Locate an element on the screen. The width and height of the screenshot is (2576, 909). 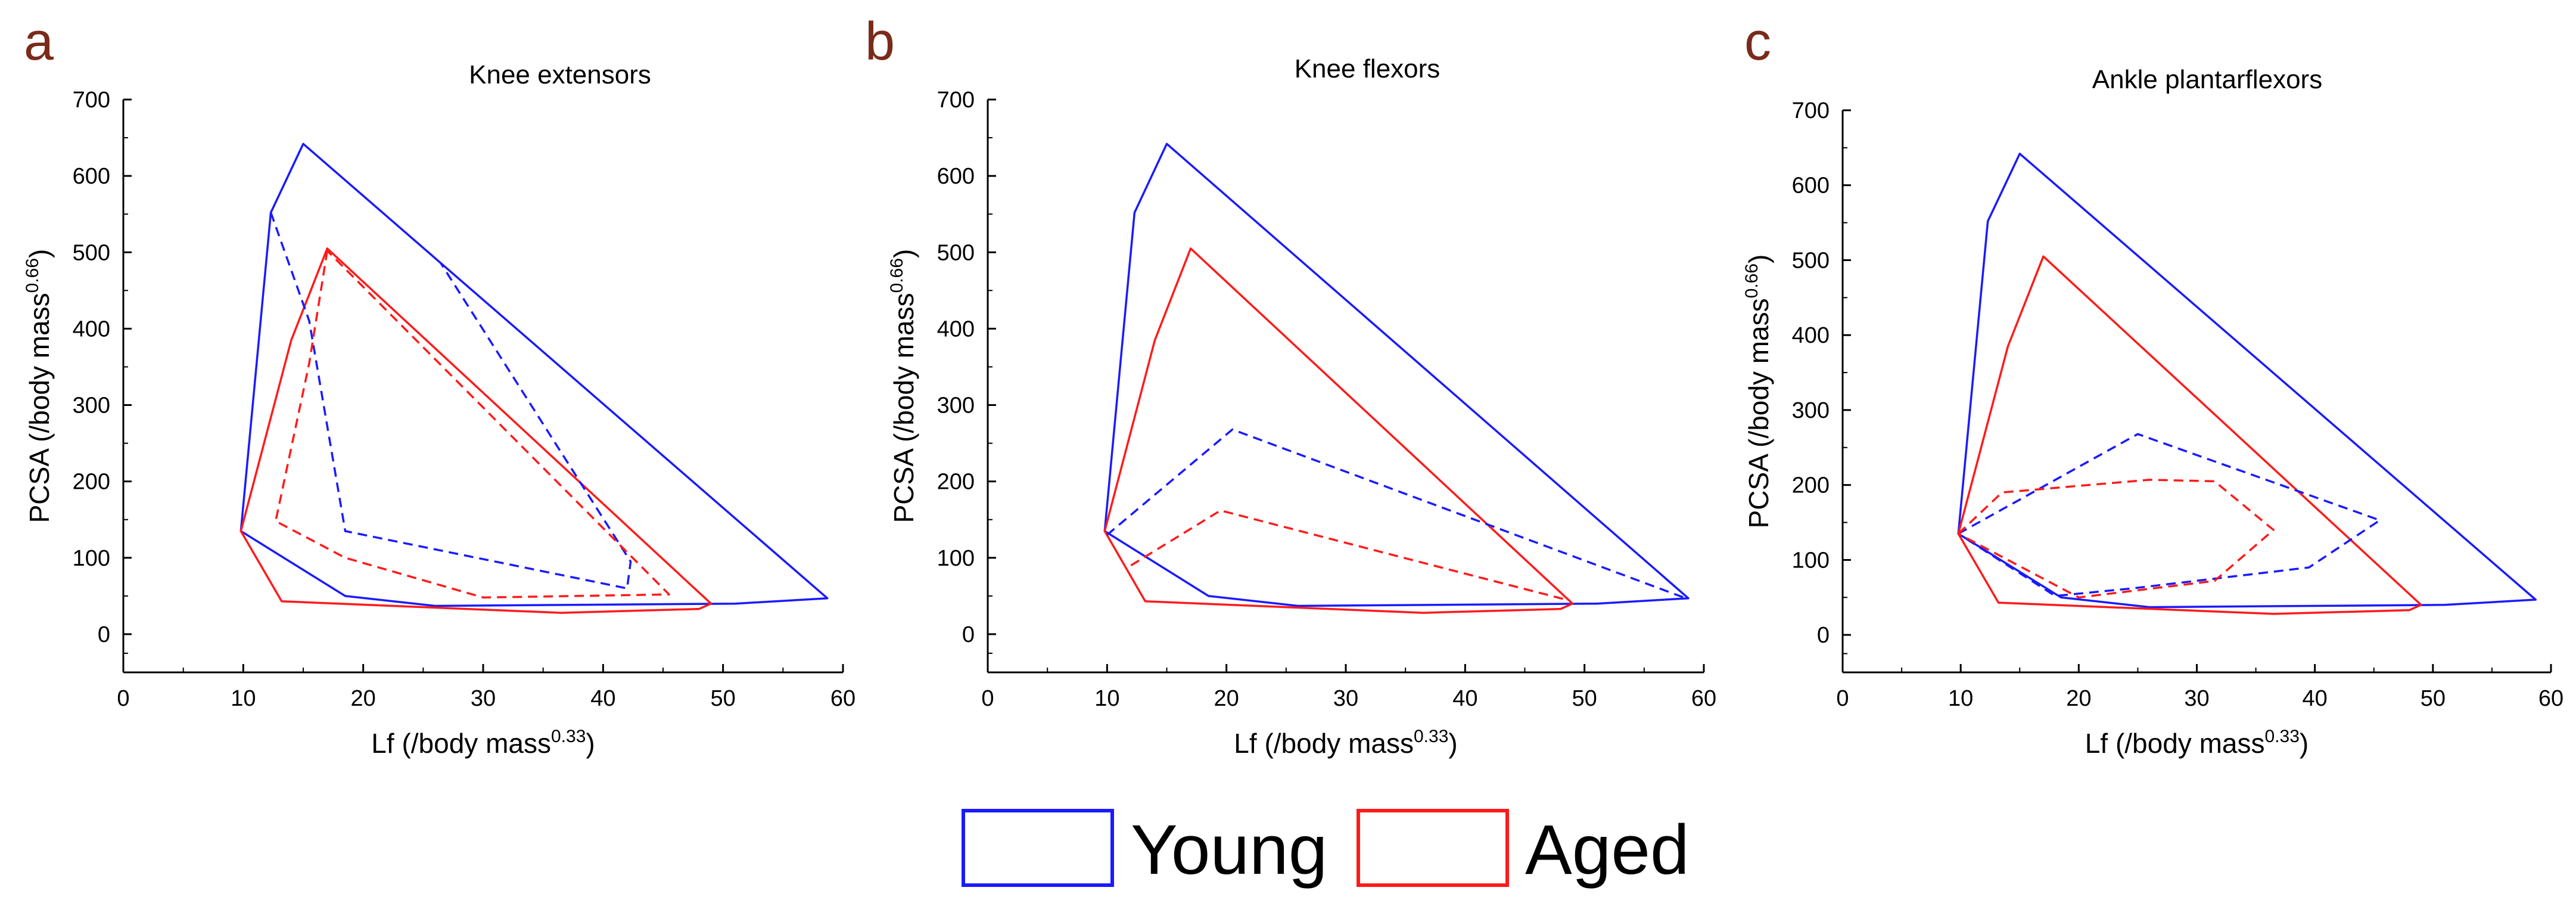
legend-label-young: Young is located at coordinates (1229, 850).